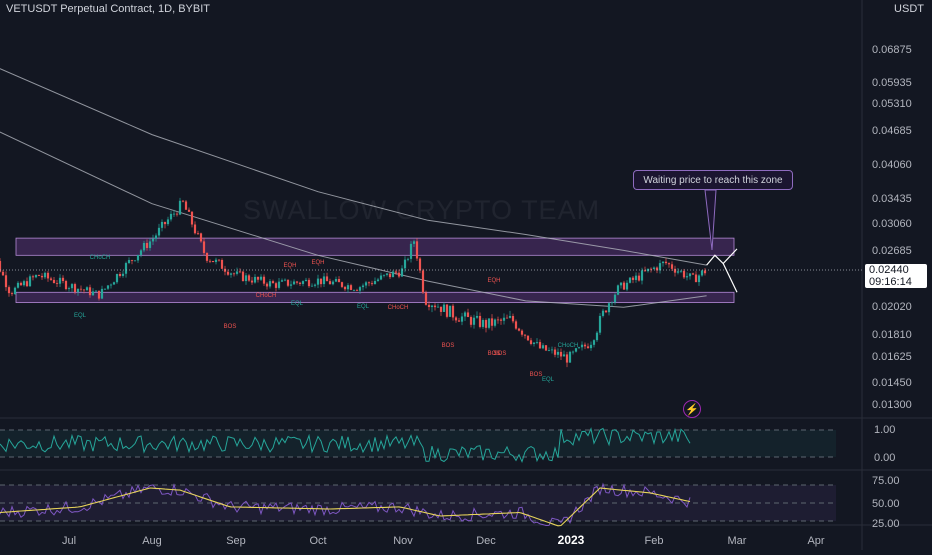 The height and width of the screenshot is (555, 932). I want to click on y-tick-label: 0.04060, so click(892, 165).